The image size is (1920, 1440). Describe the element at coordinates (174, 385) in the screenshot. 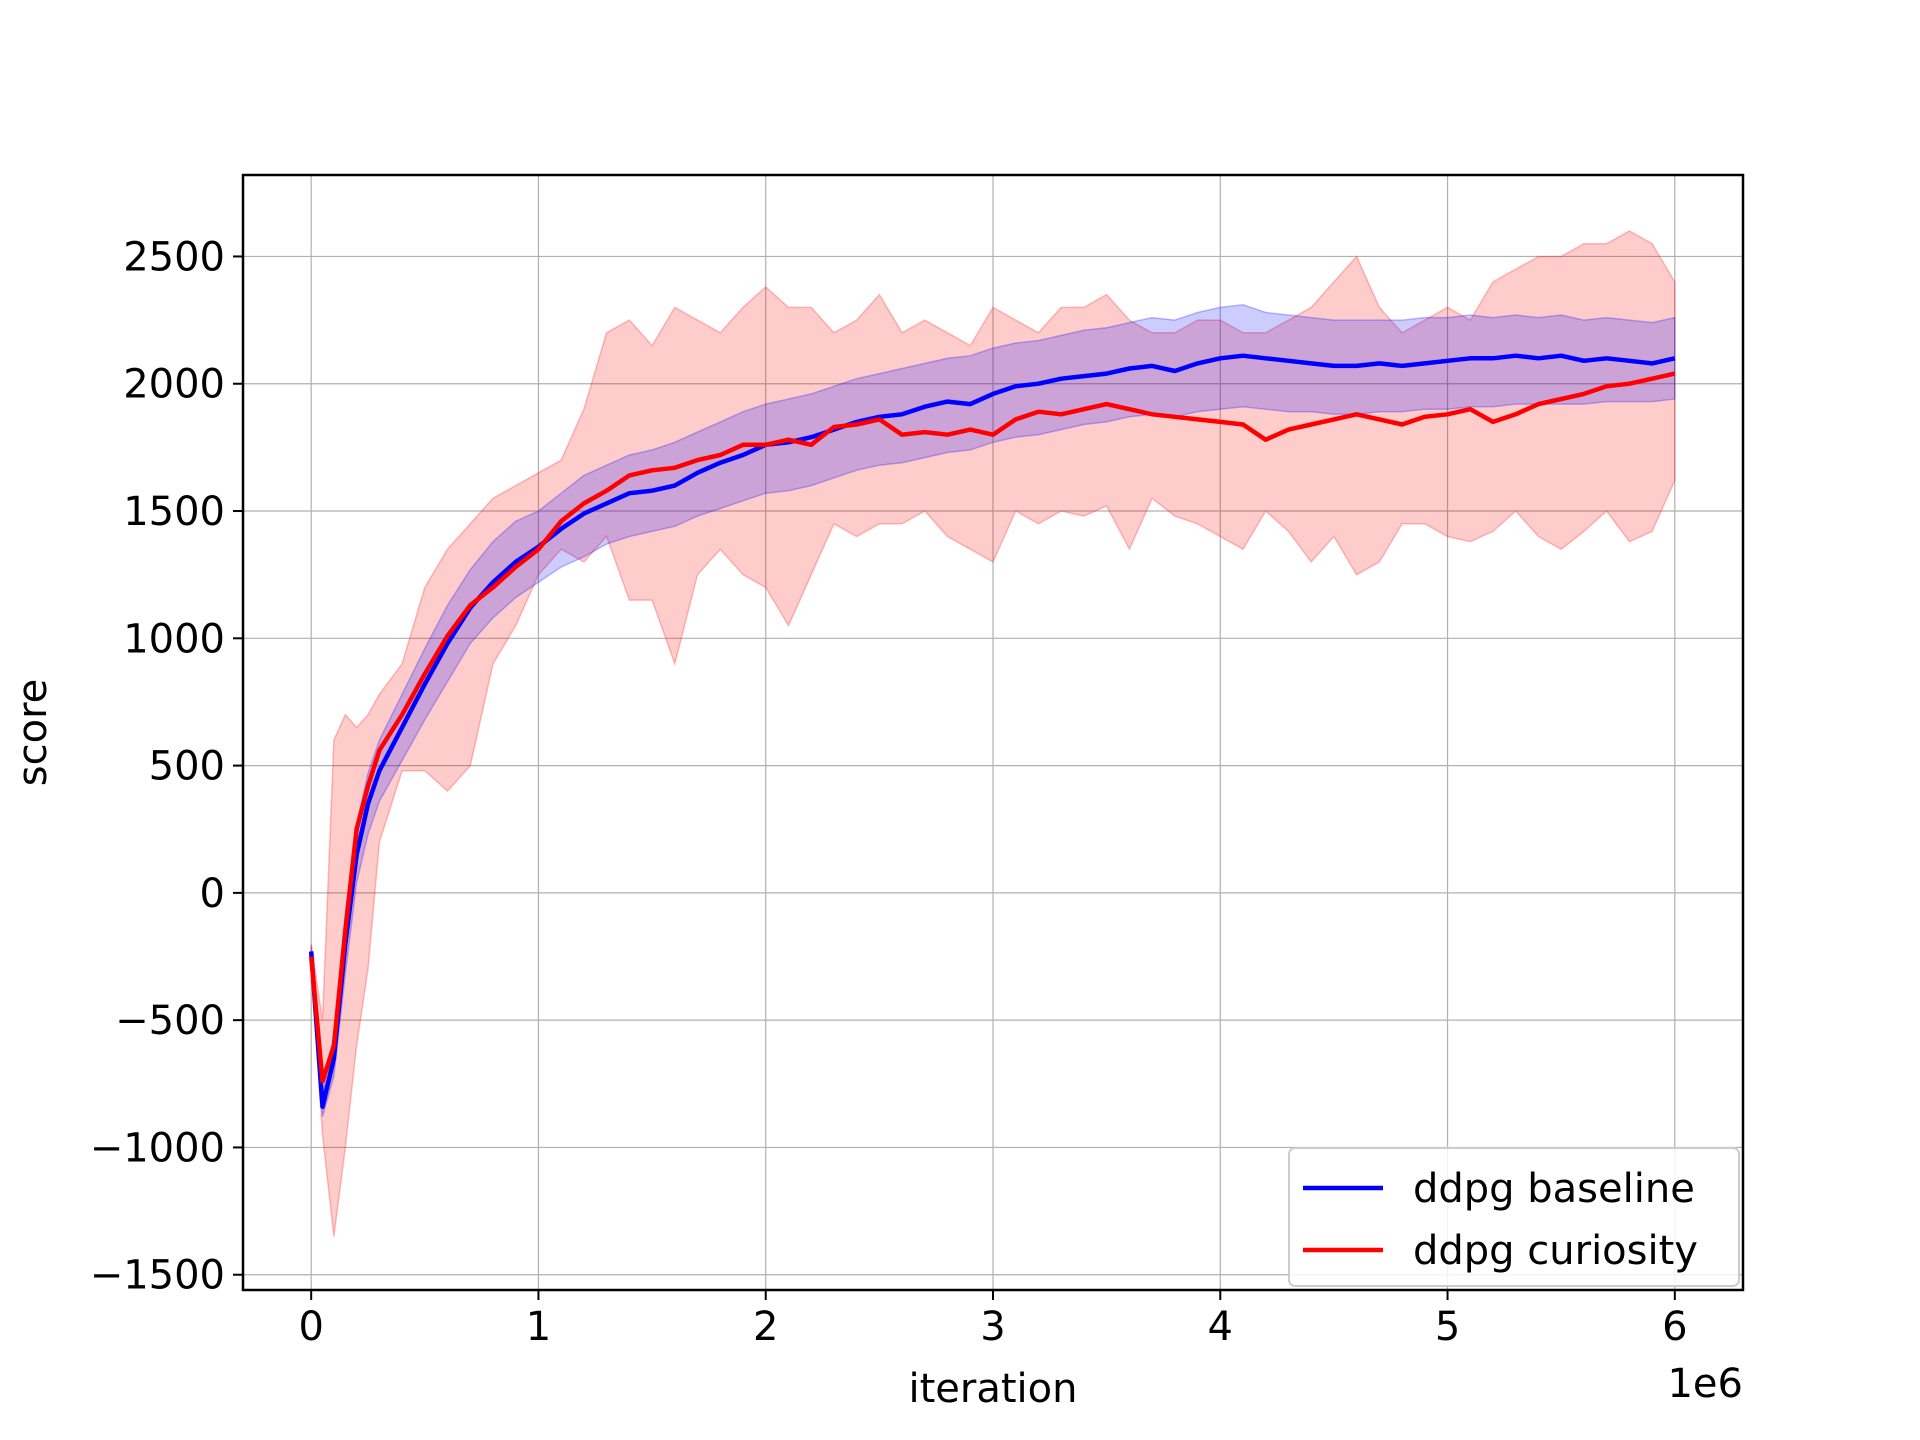

I see `y-tick-label: 2000` at that location.